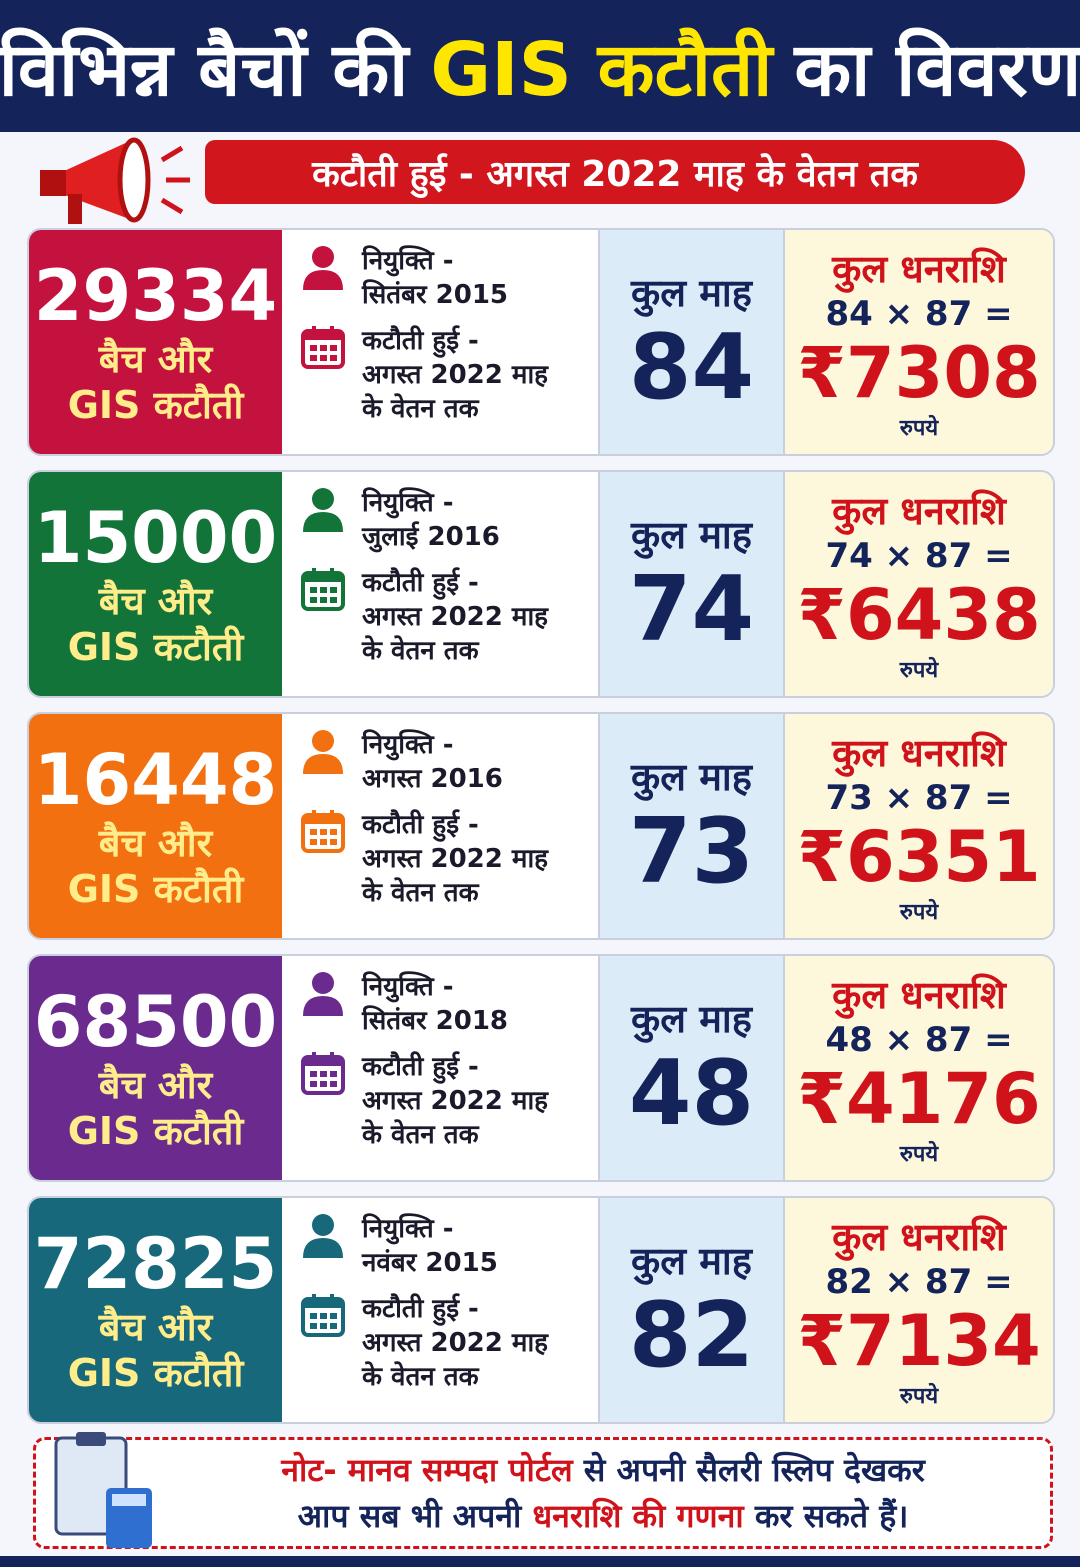  I want to click on appointment-text: नियुक्ति - अगस्त 2016, so click(432, 762).